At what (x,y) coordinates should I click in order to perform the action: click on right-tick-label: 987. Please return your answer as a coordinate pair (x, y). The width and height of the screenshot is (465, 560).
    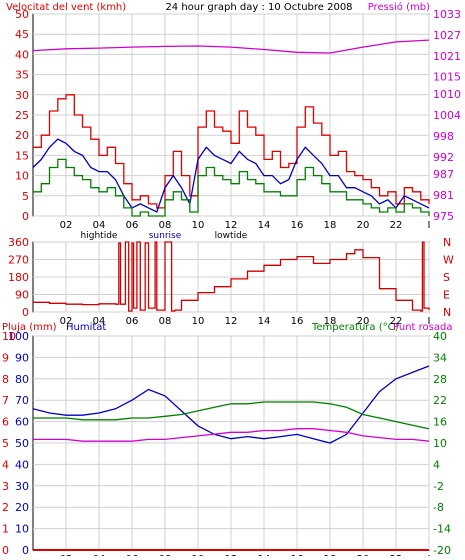
    Looking at the image, I should click on (443, 174).